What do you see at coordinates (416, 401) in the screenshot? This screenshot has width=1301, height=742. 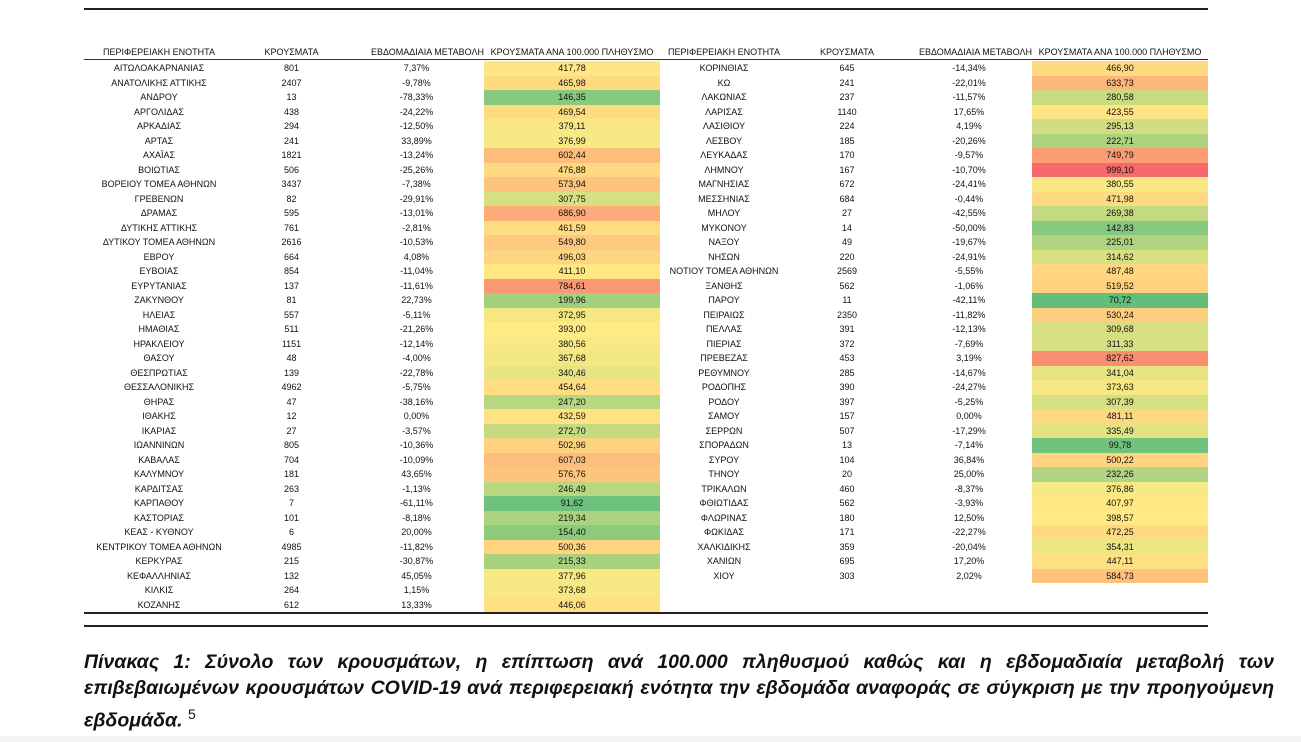 I see `weekly-change-cell: -38,16%` at bounding box center [416, 401].